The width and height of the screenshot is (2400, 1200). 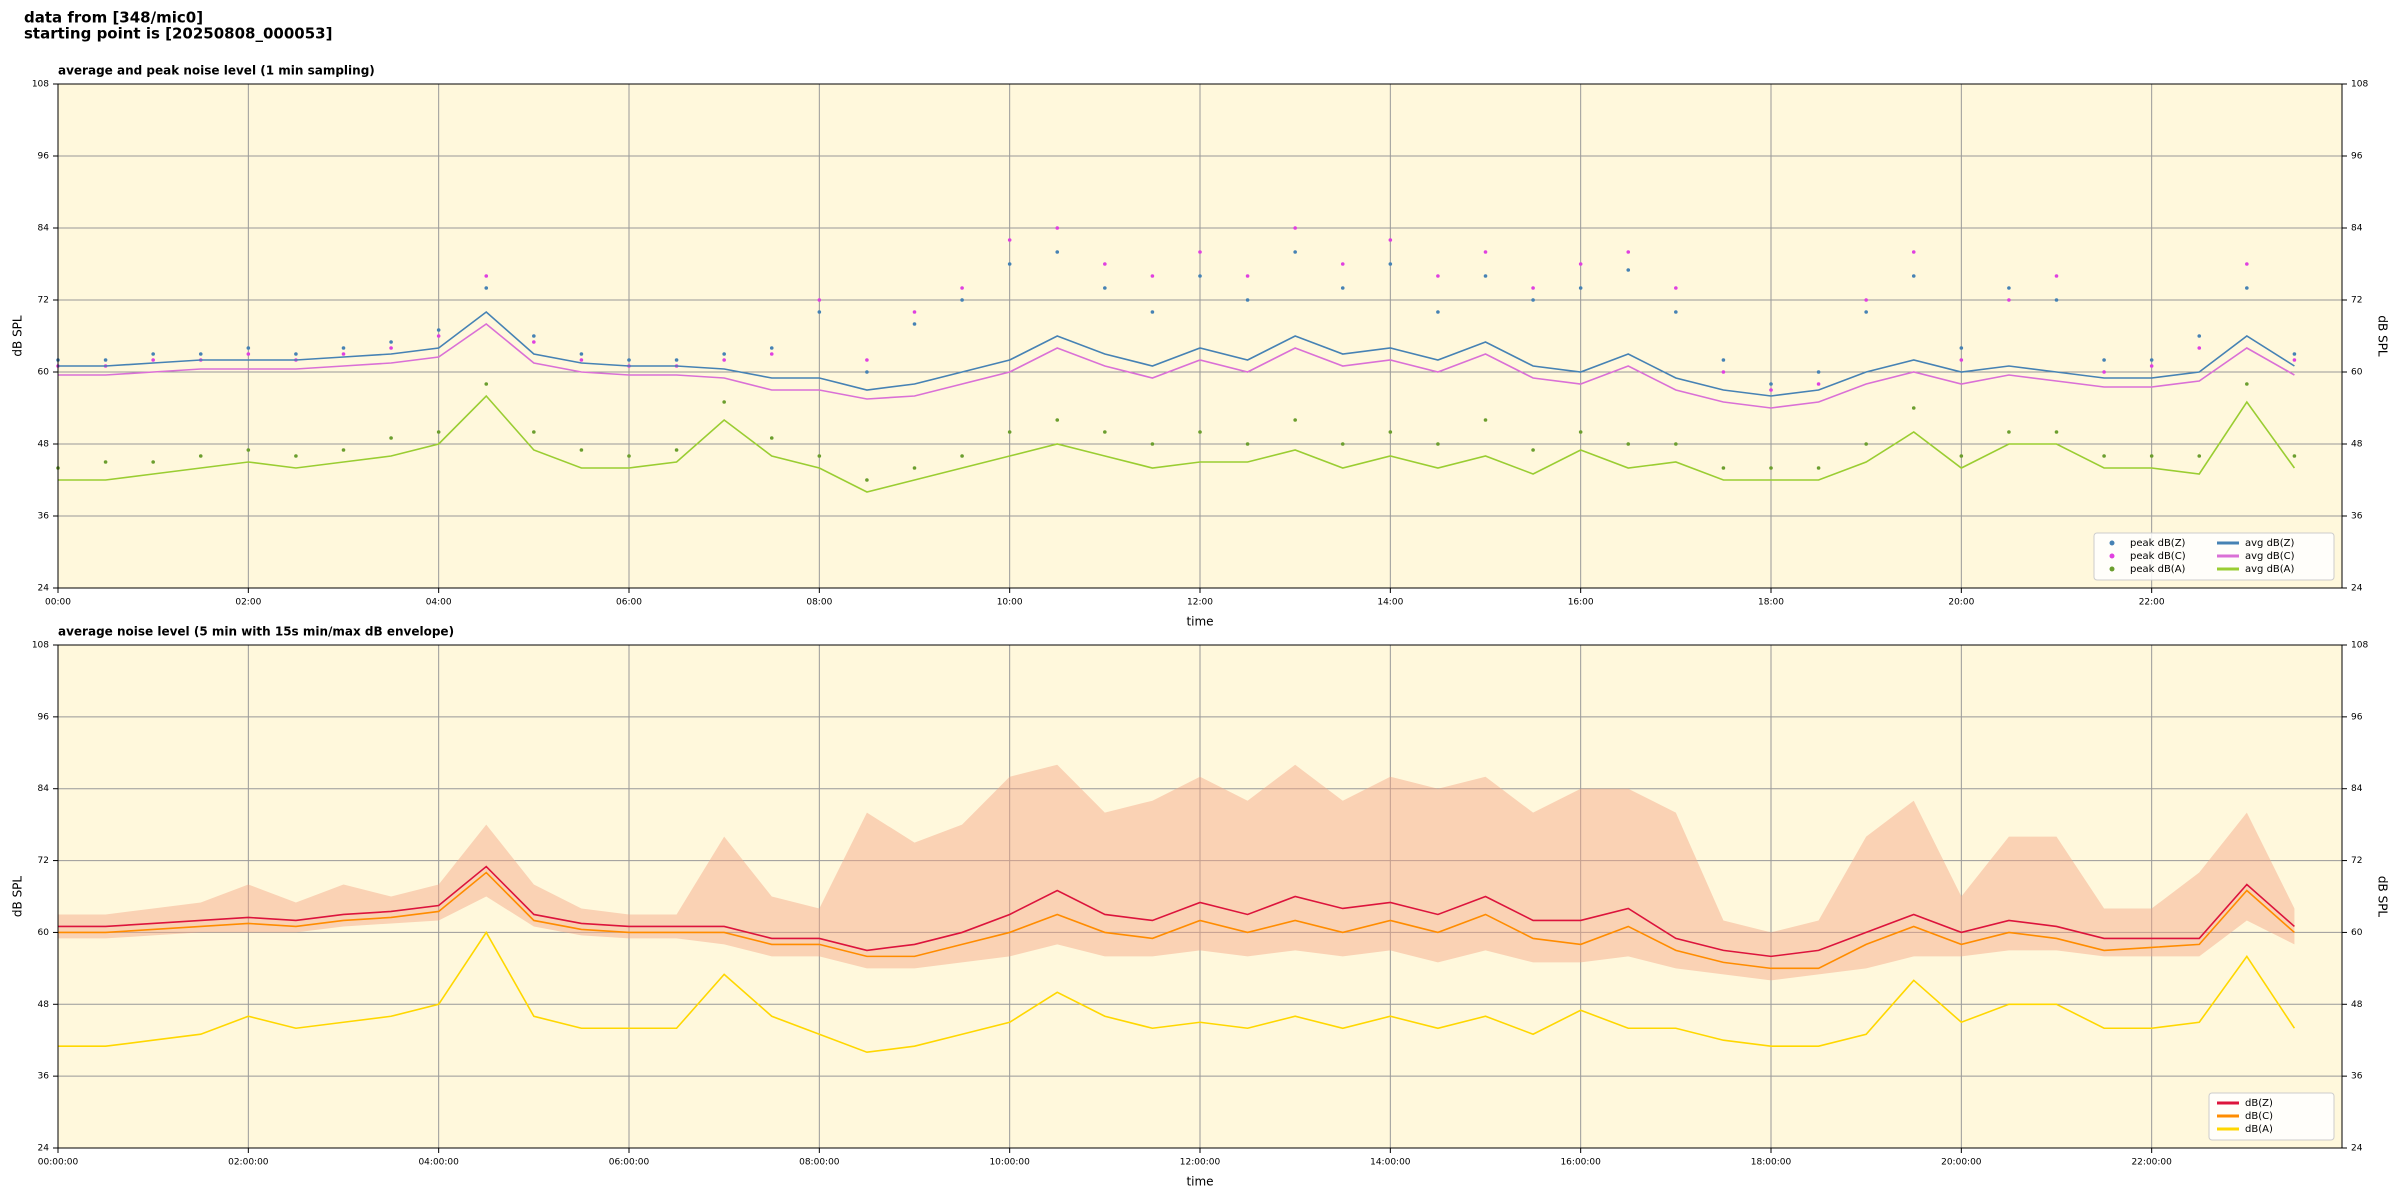 What do you see at coordinates (58, 603) in the screenshot?
I see `x-tick-label: 00:00` at bounding box center [58, 603].